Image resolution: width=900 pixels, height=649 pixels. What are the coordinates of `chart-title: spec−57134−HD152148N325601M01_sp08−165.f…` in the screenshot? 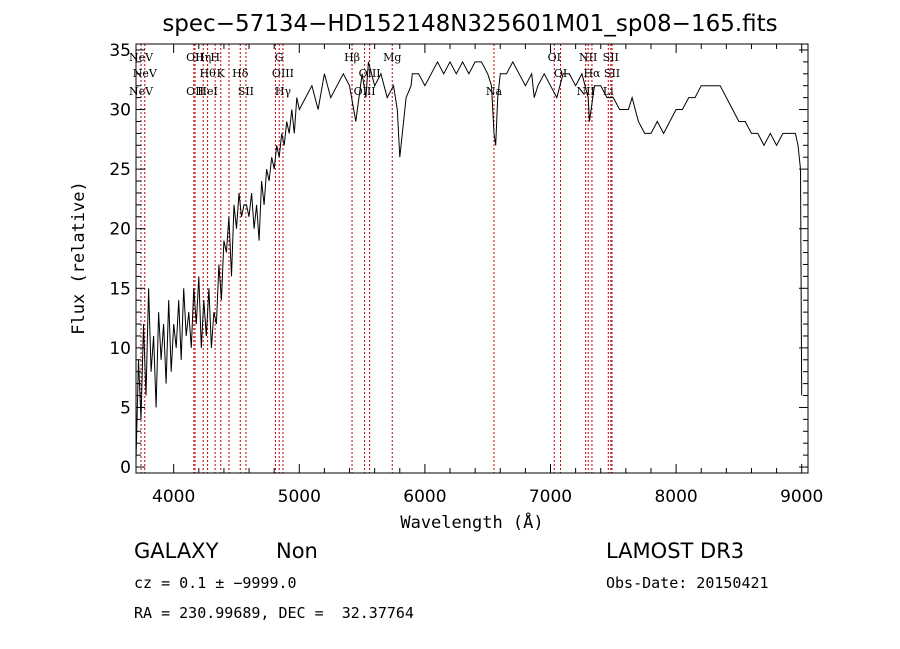 It's located at (469, 24).